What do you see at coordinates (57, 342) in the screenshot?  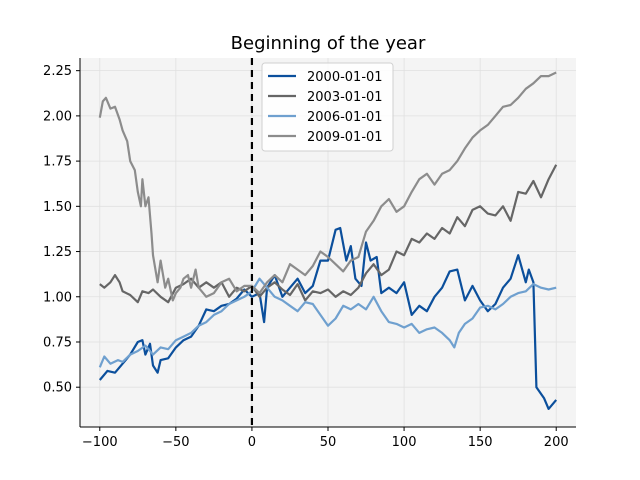 I see `y-tick-label: 0.75` at bounding box center [57, 342].